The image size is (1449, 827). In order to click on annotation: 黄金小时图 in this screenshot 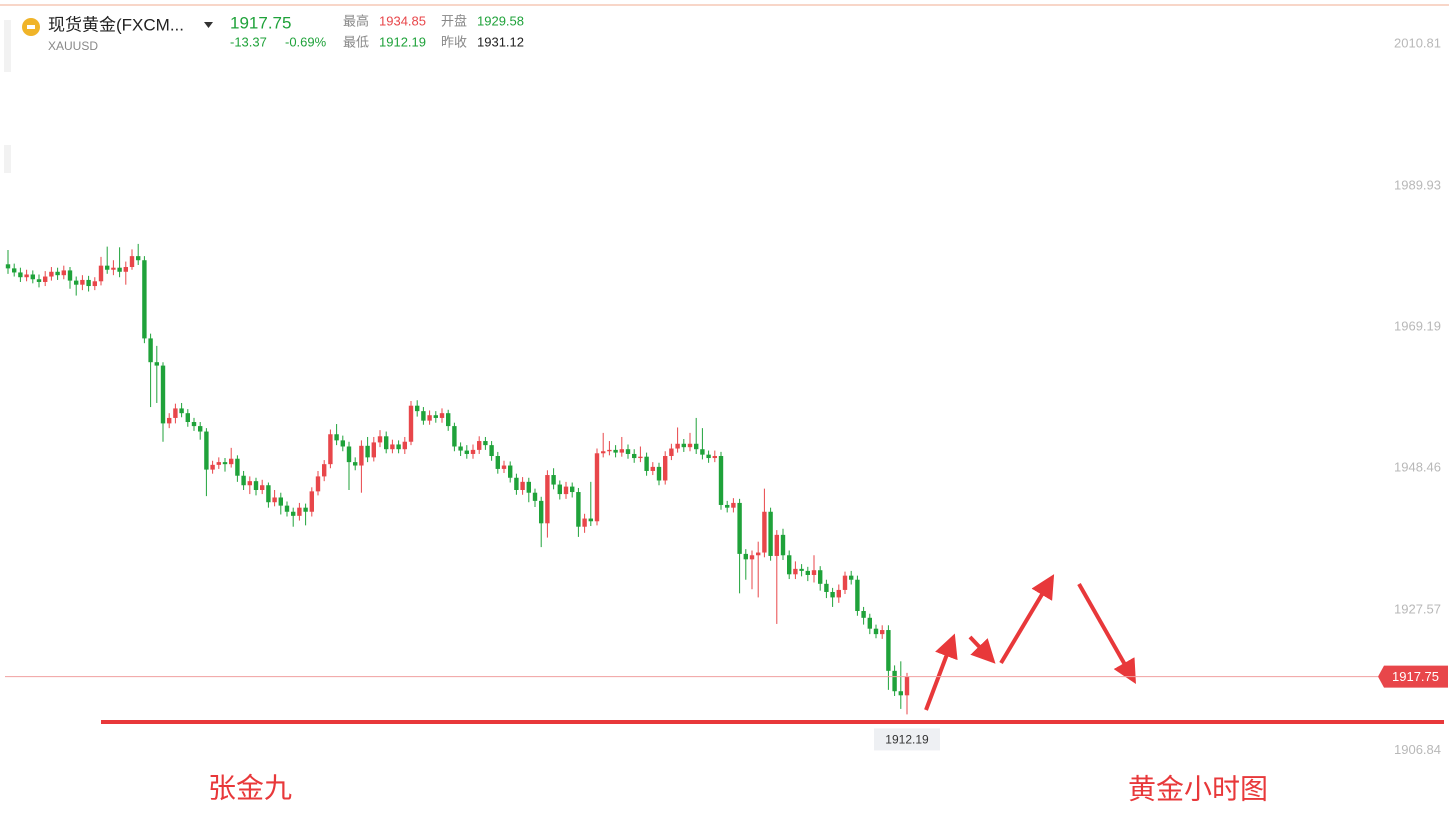, I will do `click(1198, 788)`.